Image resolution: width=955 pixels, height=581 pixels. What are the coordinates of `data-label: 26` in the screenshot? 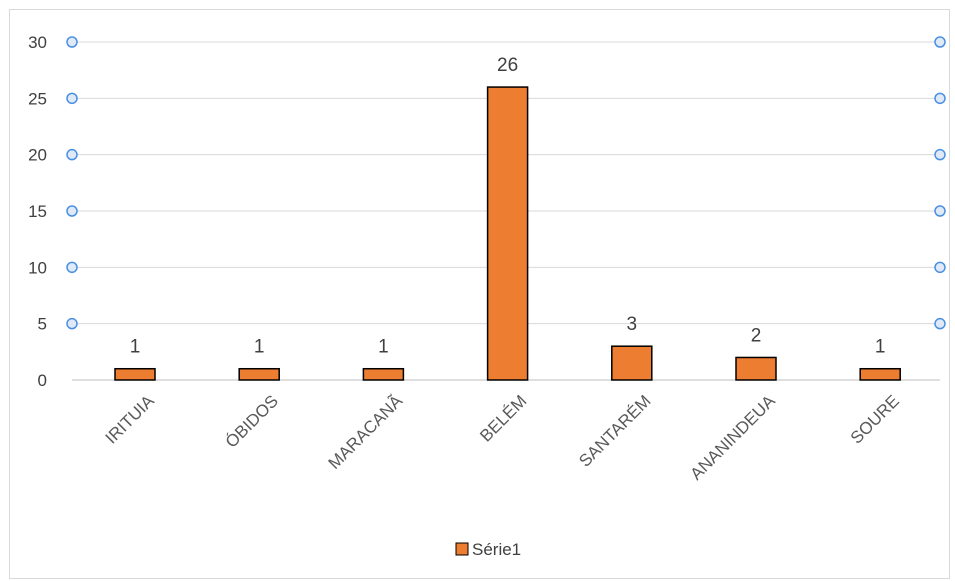 It's located at (507, 65).